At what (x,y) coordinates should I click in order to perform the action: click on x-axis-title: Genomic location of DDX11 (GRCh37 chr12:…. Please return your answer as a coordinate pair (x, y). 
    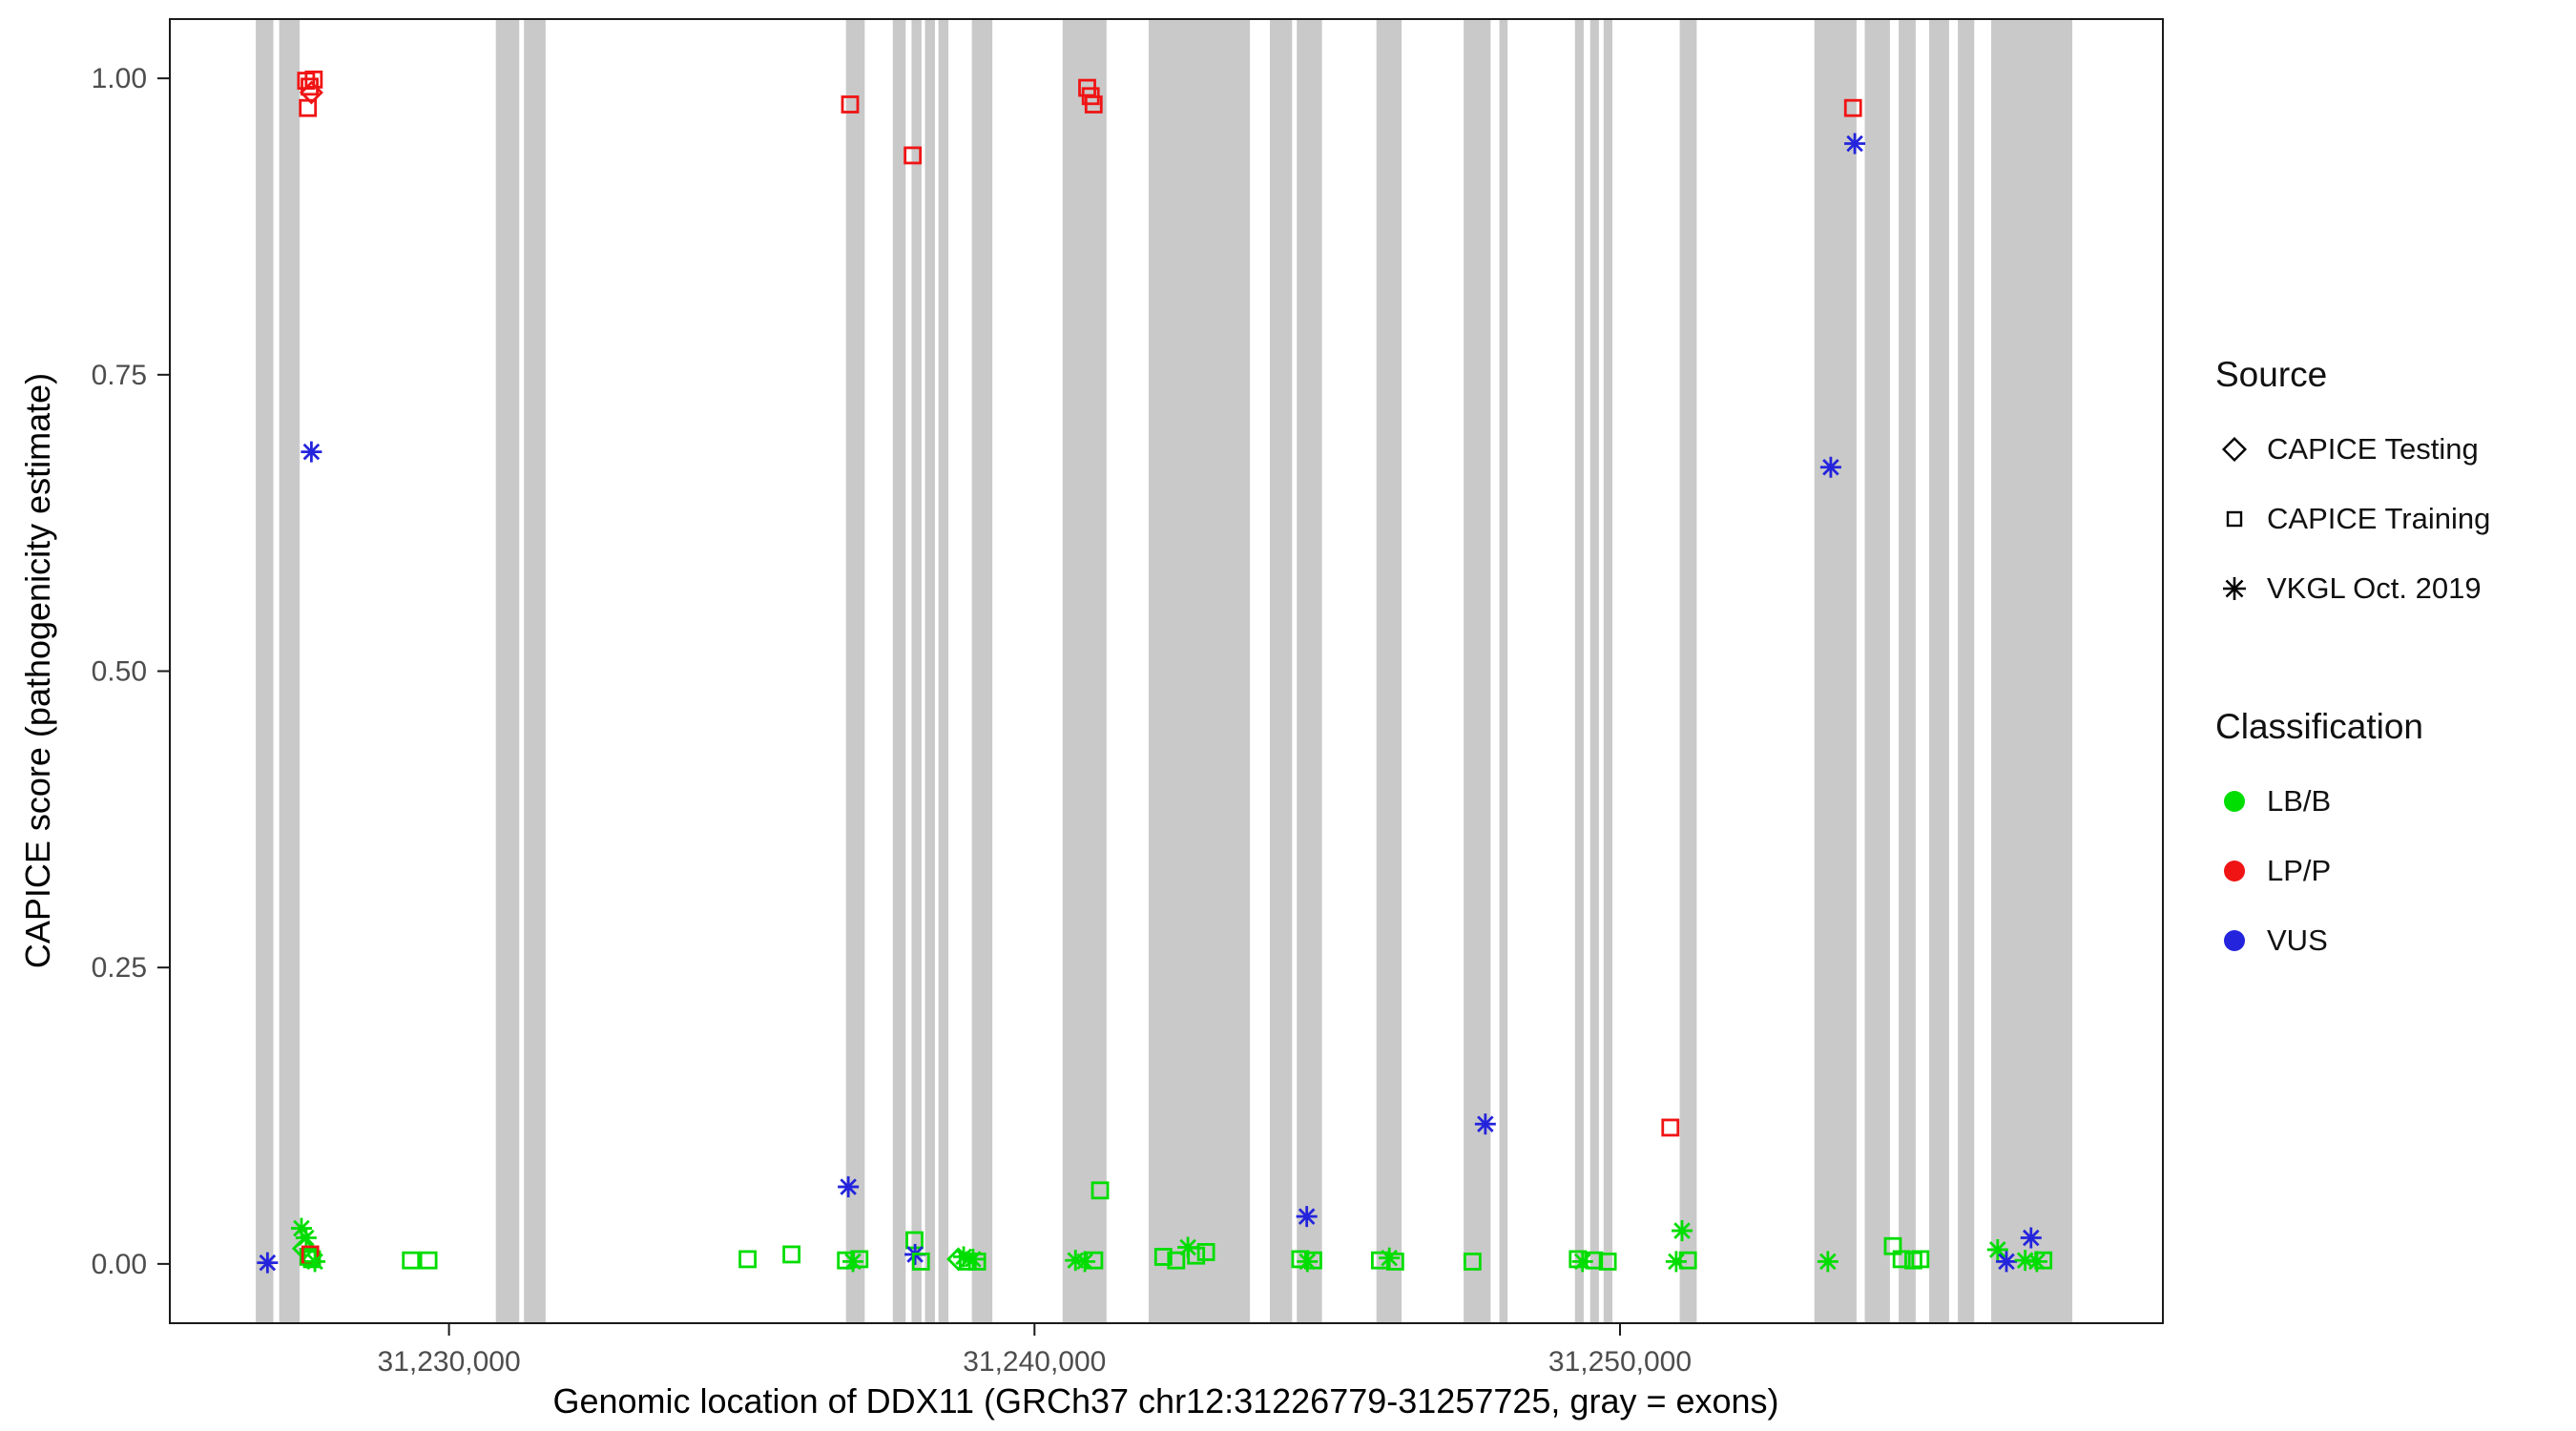
    Looking at the image, I should click on (1165, 1401).